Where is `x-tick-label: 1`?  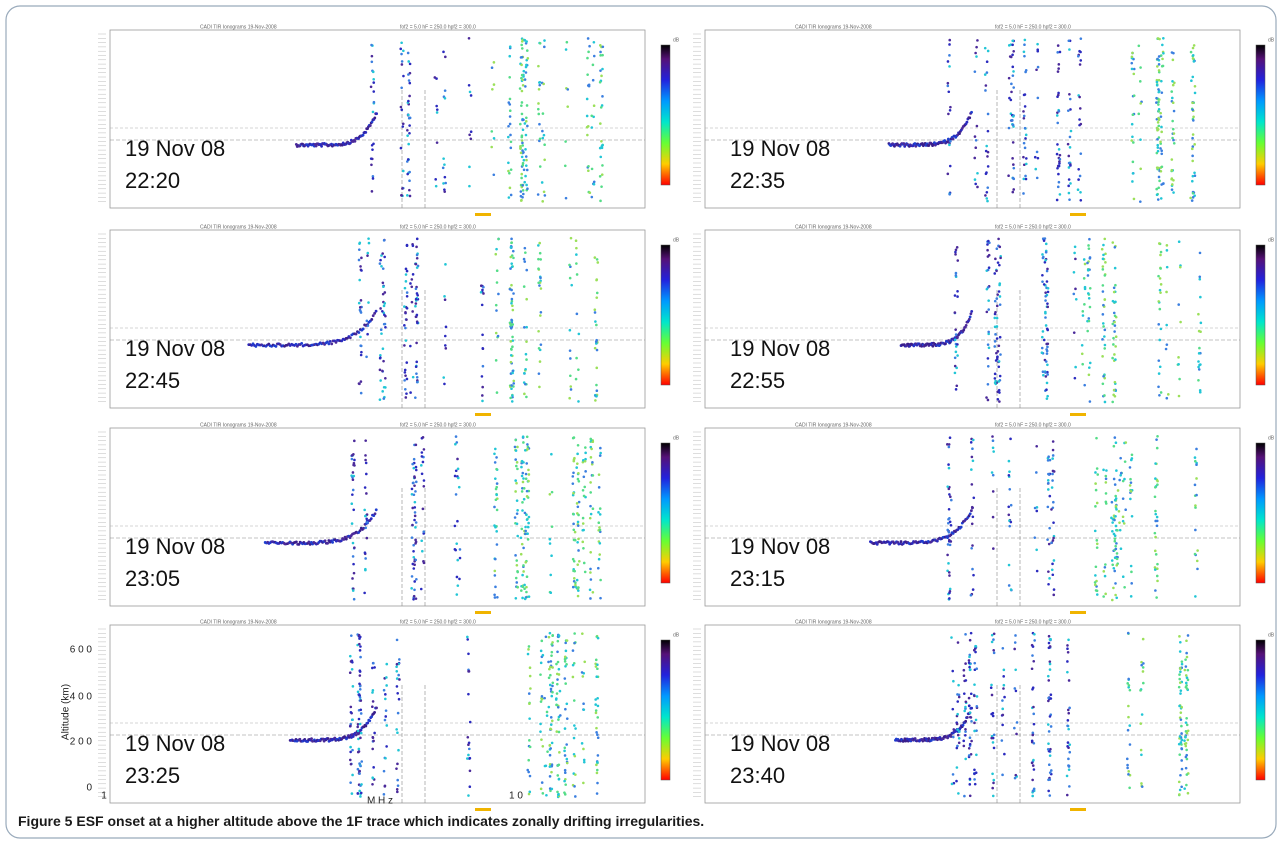 x-tick-label: 1 is located at coordinates (104, 796).